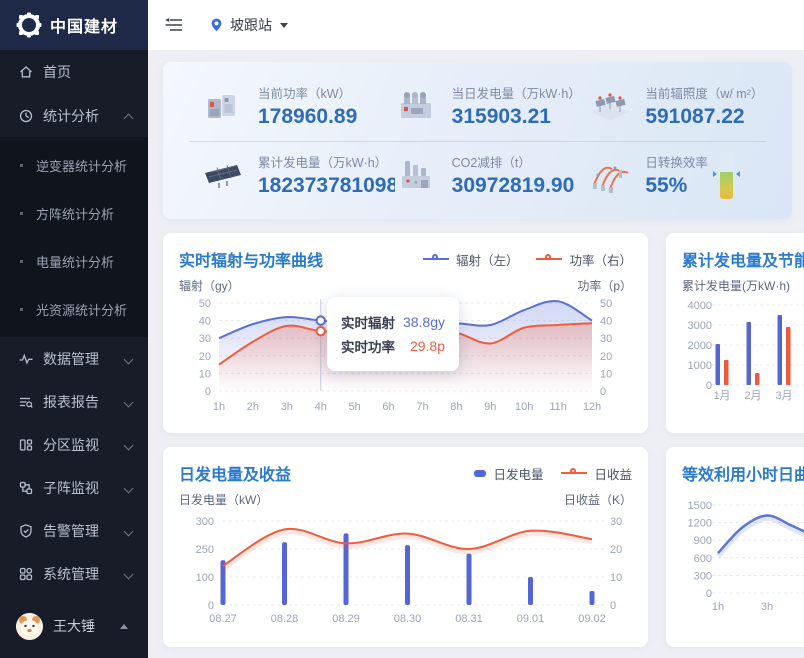  What do you see at coordinates (368, 323) in the screenshot?
I see `tooltip-label: 实时辐射` at bounding box center [368, 323].